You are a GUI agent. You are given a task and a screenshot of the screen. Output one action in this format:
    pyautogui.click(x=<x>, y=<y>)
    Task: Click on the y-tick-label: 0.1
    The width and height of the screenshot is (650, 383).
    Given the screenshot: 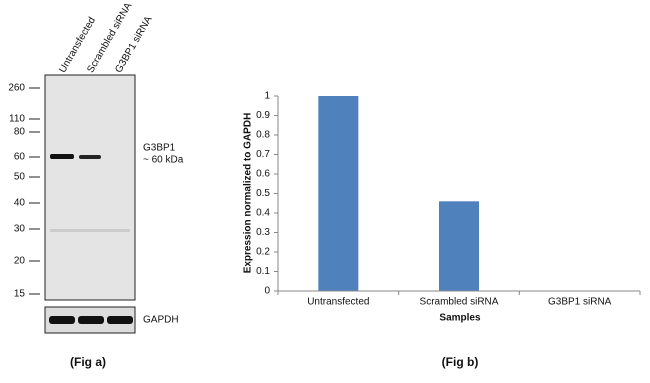 What is the action you would take?
    pyautogui.click(x=263, y=271)
    